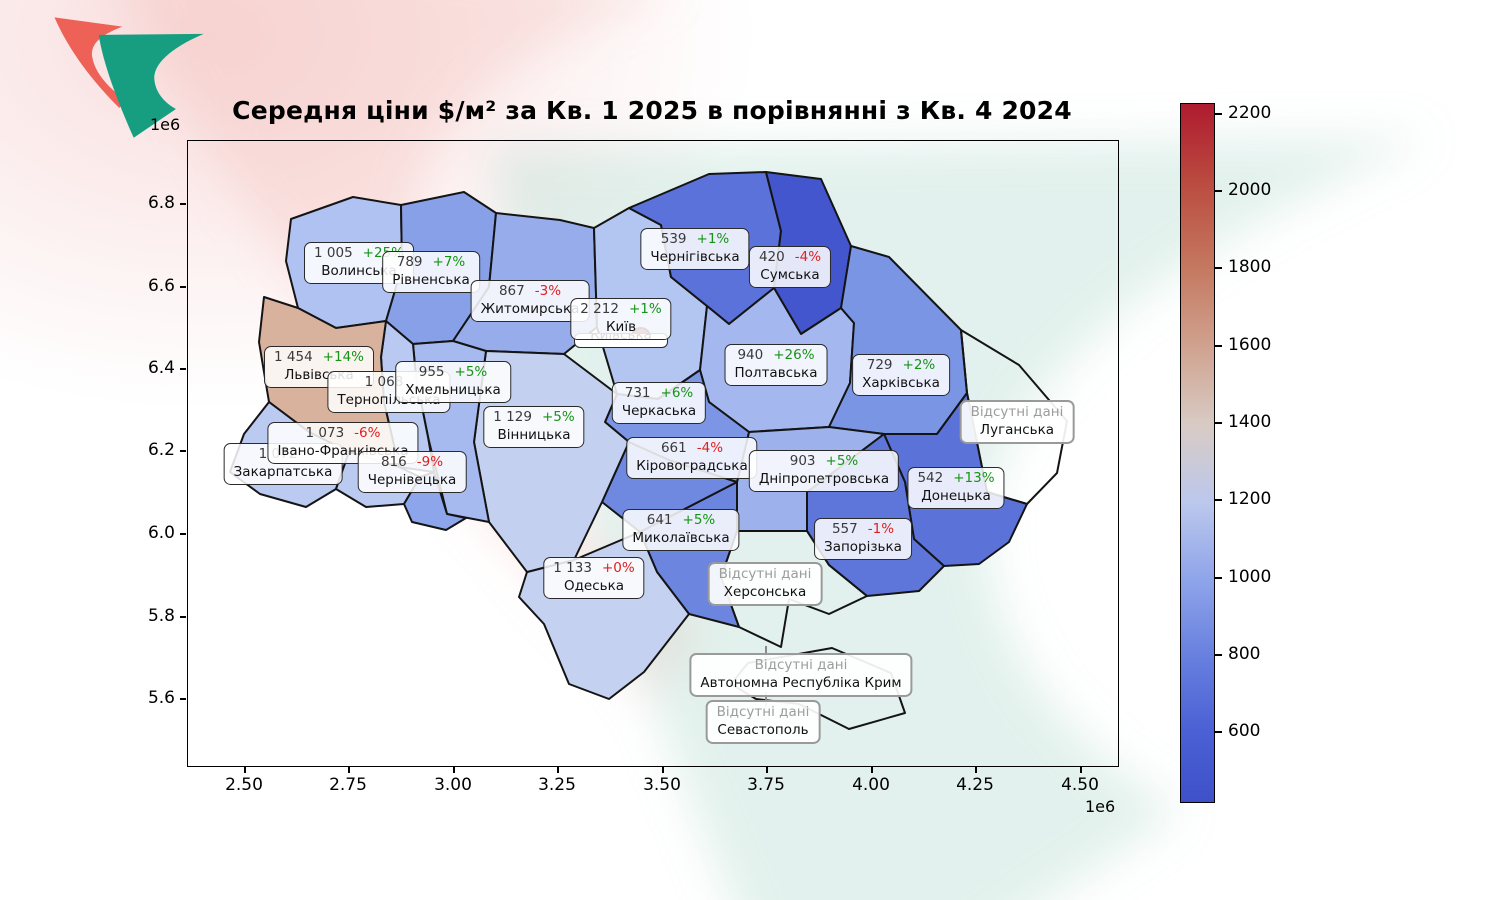 The height and width of the screenshot is (900, 1500). Describe the element at coordinates (1197, 453) in the screenshot. I see `colorbar` at that location.